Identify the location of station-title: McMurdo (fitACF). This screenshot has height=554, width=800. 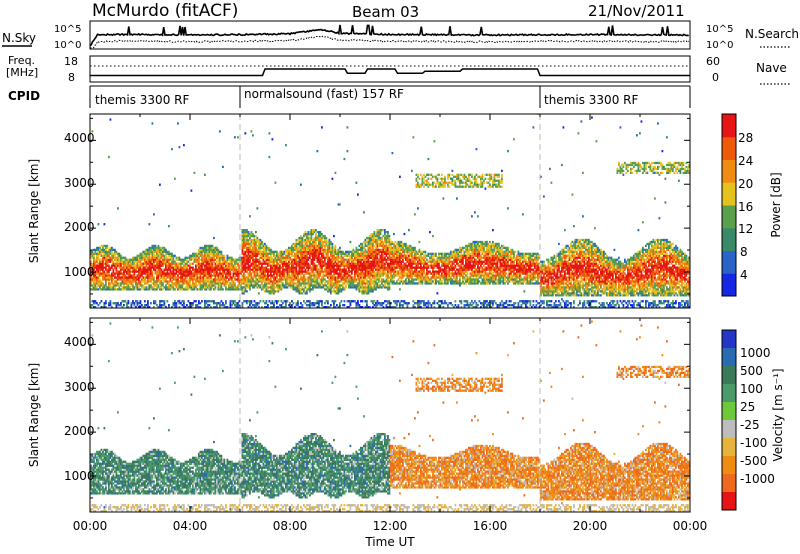
(165, 11).